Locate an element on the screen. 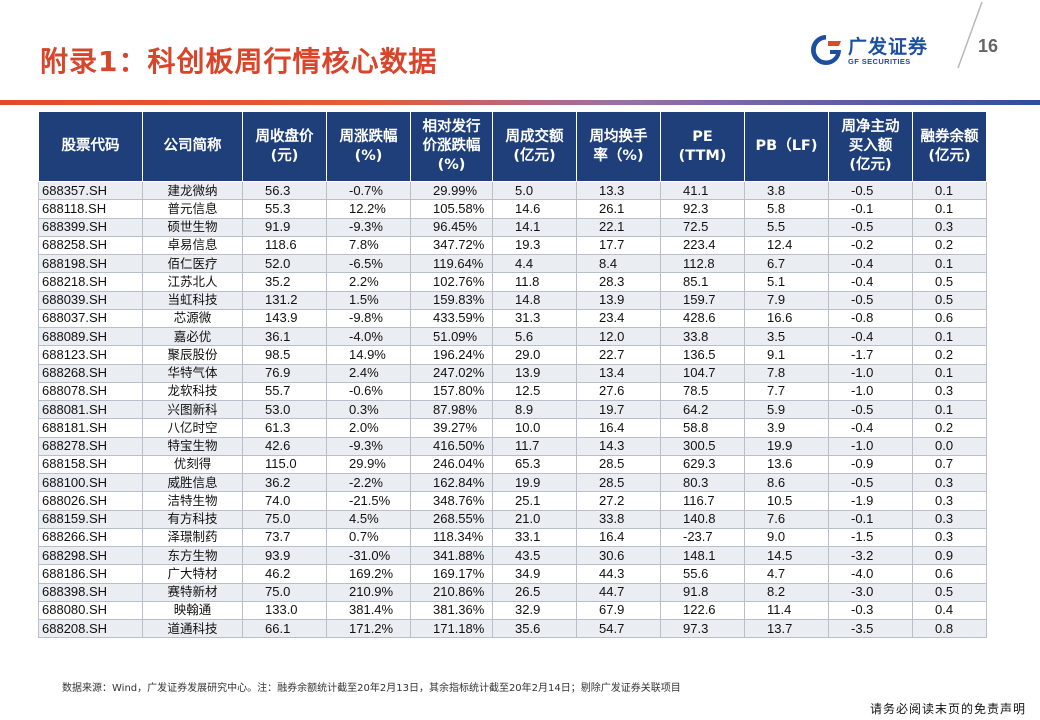 The image size is (1040, 720). company-name-cell: 聚辰股份 is located at coordinates (192, 355).